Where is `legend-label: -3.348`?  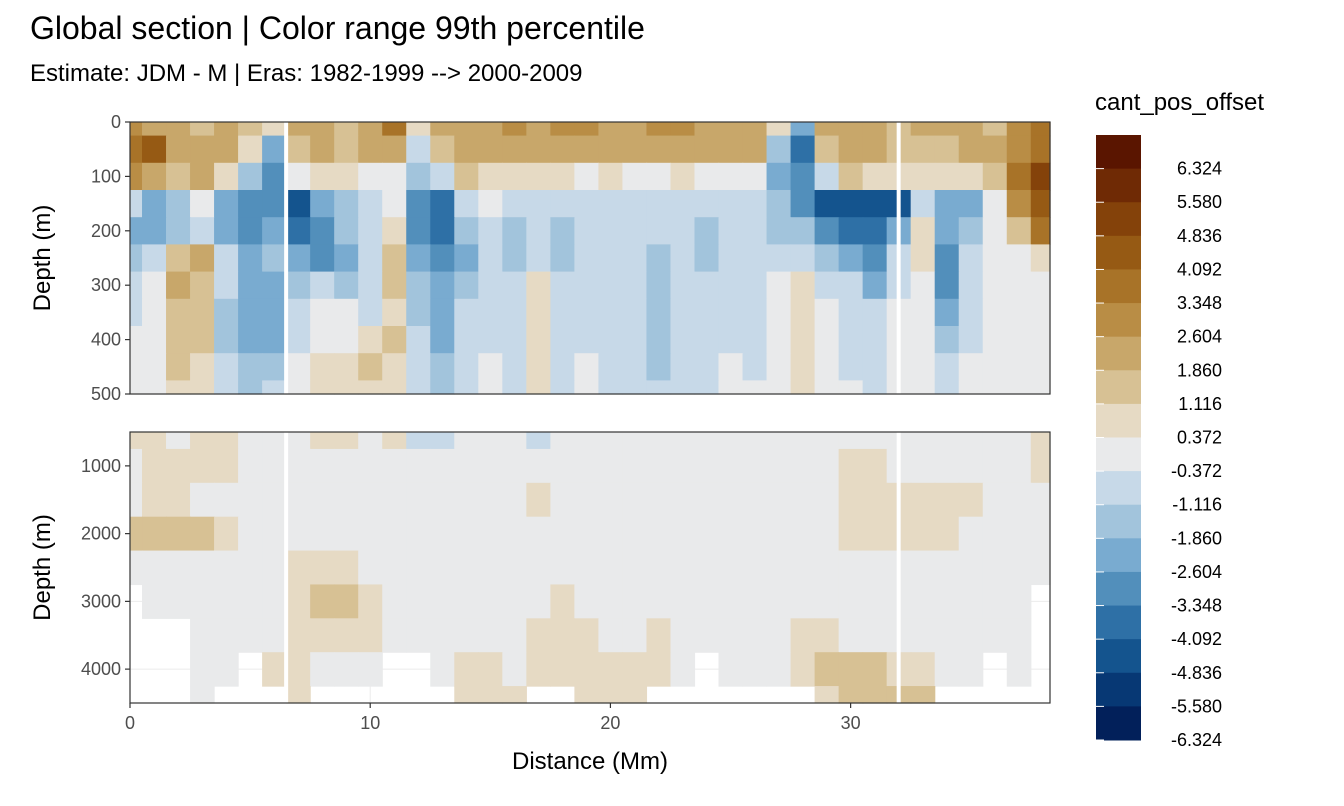
legend-label: -3.348 is located at coordinates (1196, 606).